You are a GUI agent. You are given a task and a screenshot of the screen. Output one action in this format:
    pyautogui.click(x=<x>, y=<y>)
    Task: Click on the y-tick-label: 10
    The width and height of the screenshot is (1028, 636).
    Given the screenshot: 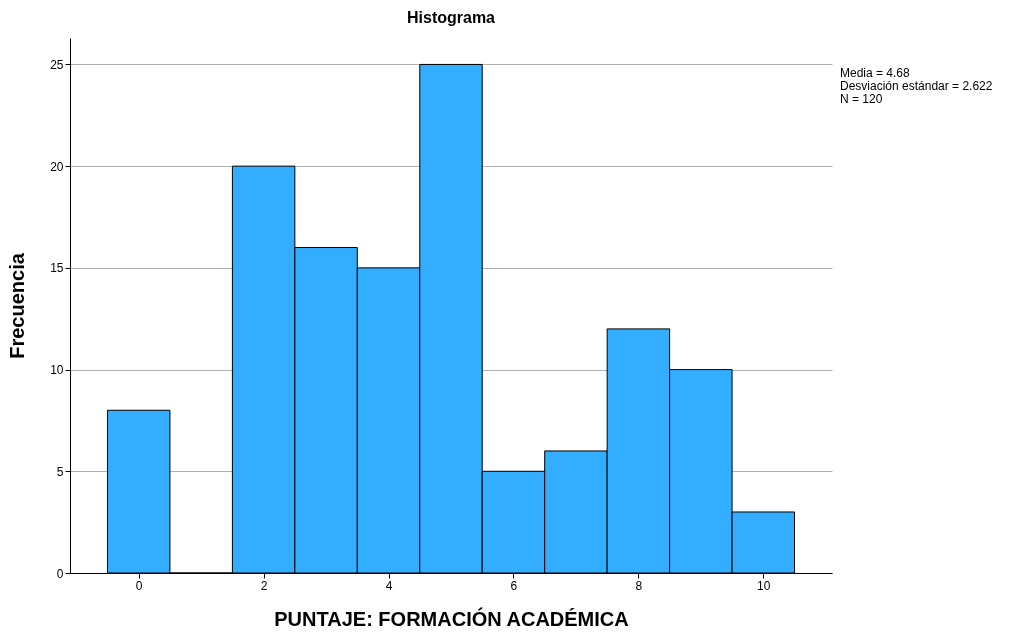 What is the action you would take?
    pyautogui.click(x=57, y=370)
    